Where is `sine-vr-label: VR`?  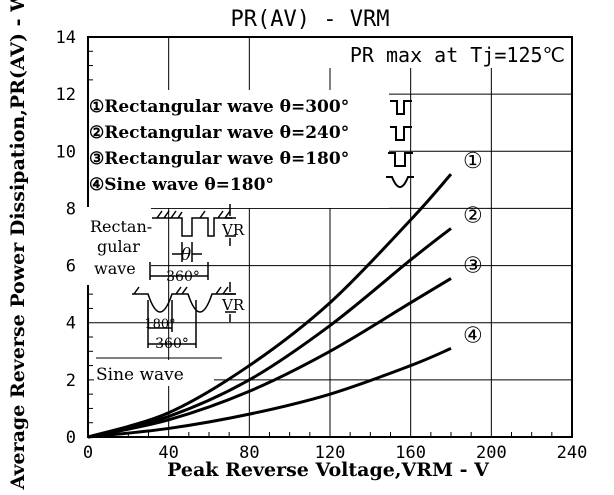 sine-vr-label: VR is located at coordinates (233, 305).